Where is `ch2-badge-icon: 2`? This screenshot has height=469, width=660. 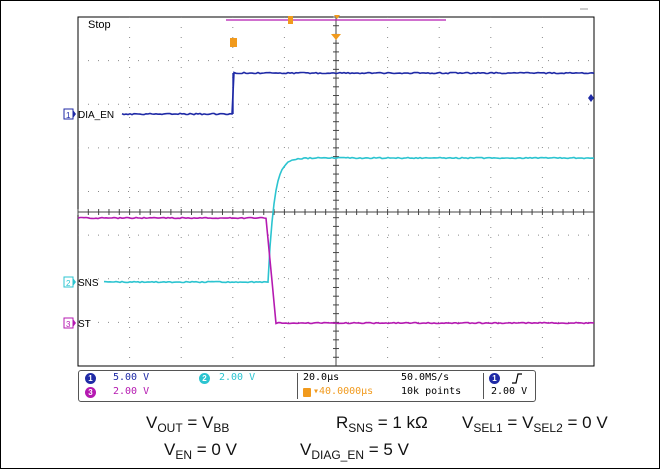 ch2-badge-icon: 2 is located at coordinates (204, 378).